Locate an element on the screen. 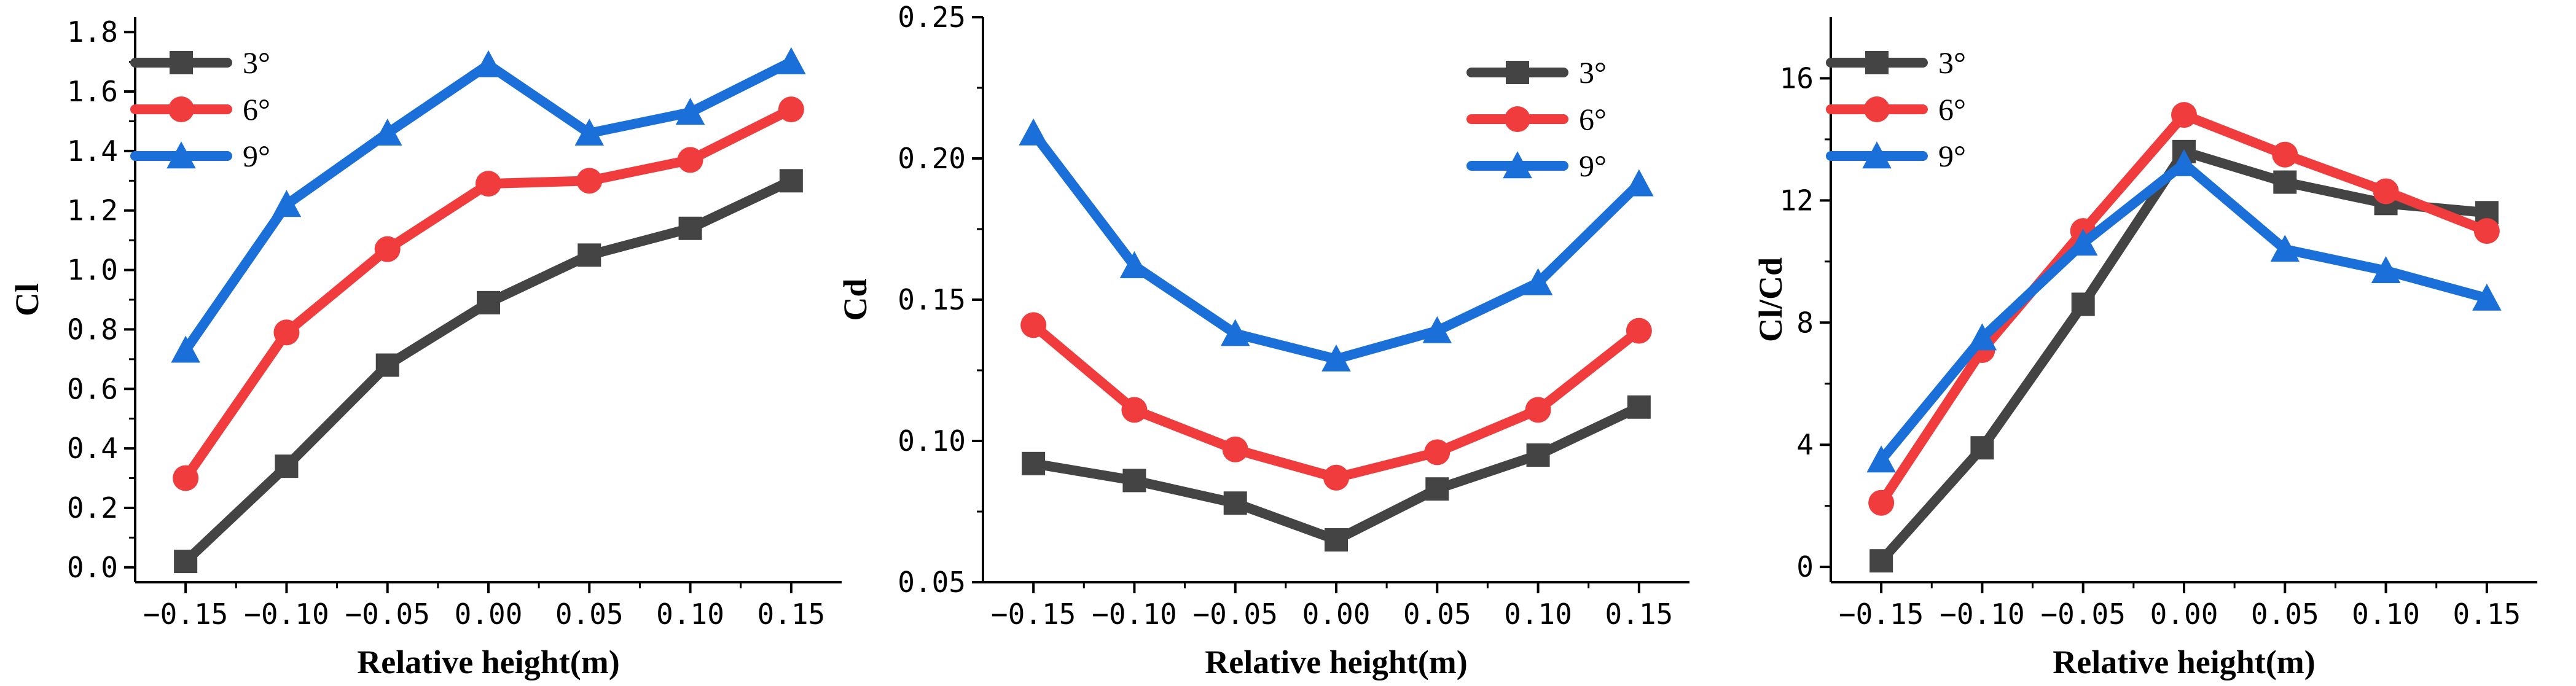 The height and width of the screenshot is (686, 2576). y-tick-label: 1.0 is located at coordinates (92, 271).